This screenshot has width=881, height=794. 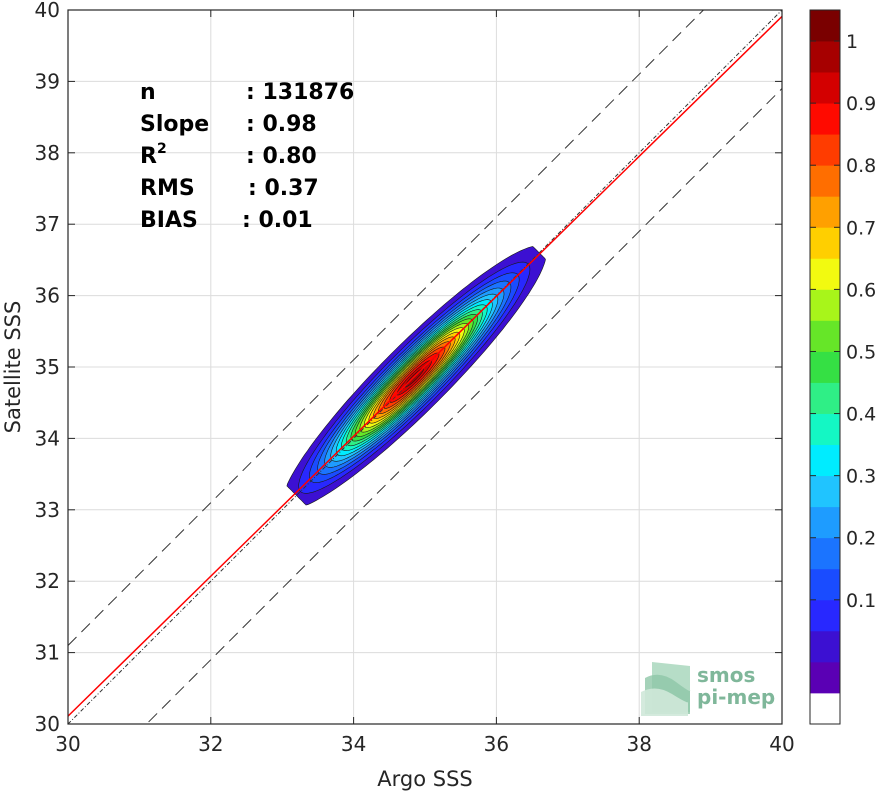 What do you see at coordinates (277, 220) in the screenshot?
I see `stat-value: : 0.01` at bounding box center [277, 220].